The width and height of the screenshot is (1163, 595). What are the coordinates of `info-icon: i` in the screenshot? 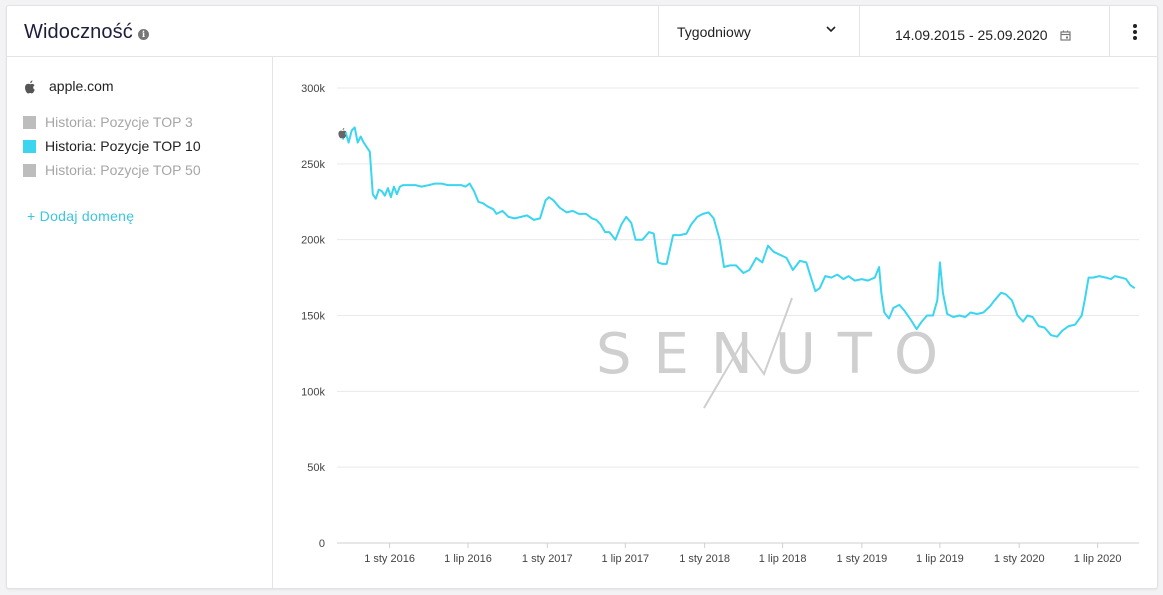 It's located at (143, 34).